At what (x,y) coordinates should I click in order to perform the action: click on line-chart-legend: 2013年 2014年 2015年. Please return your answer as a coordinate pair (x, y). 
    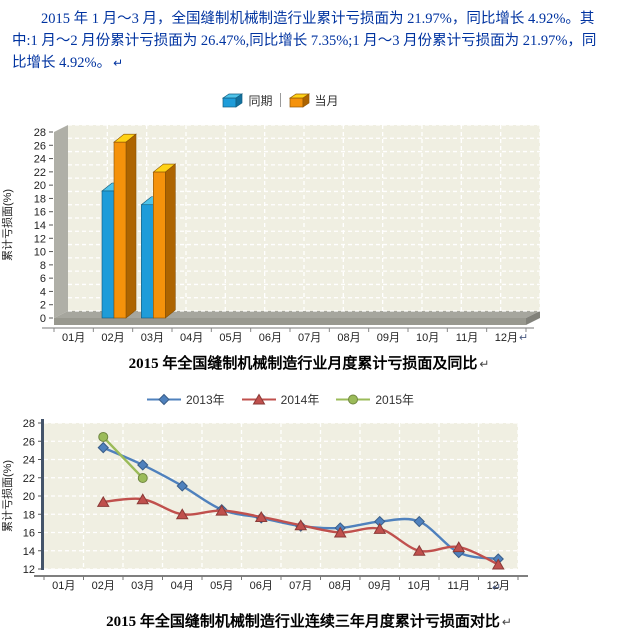
    Looking at the image, I should click on (280, 399).